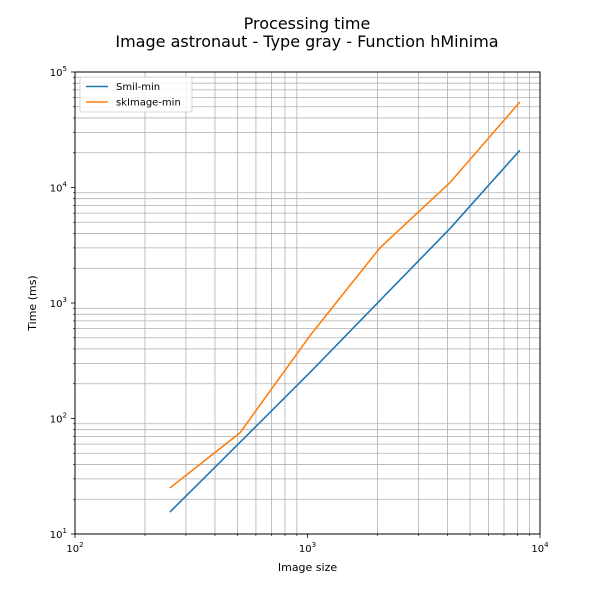 This screenshot has height=600, width=600. Describe the element at coordinates (148, 103) in the screenshot. I see `legend-label-skimage-min: skImage-min` at that location.